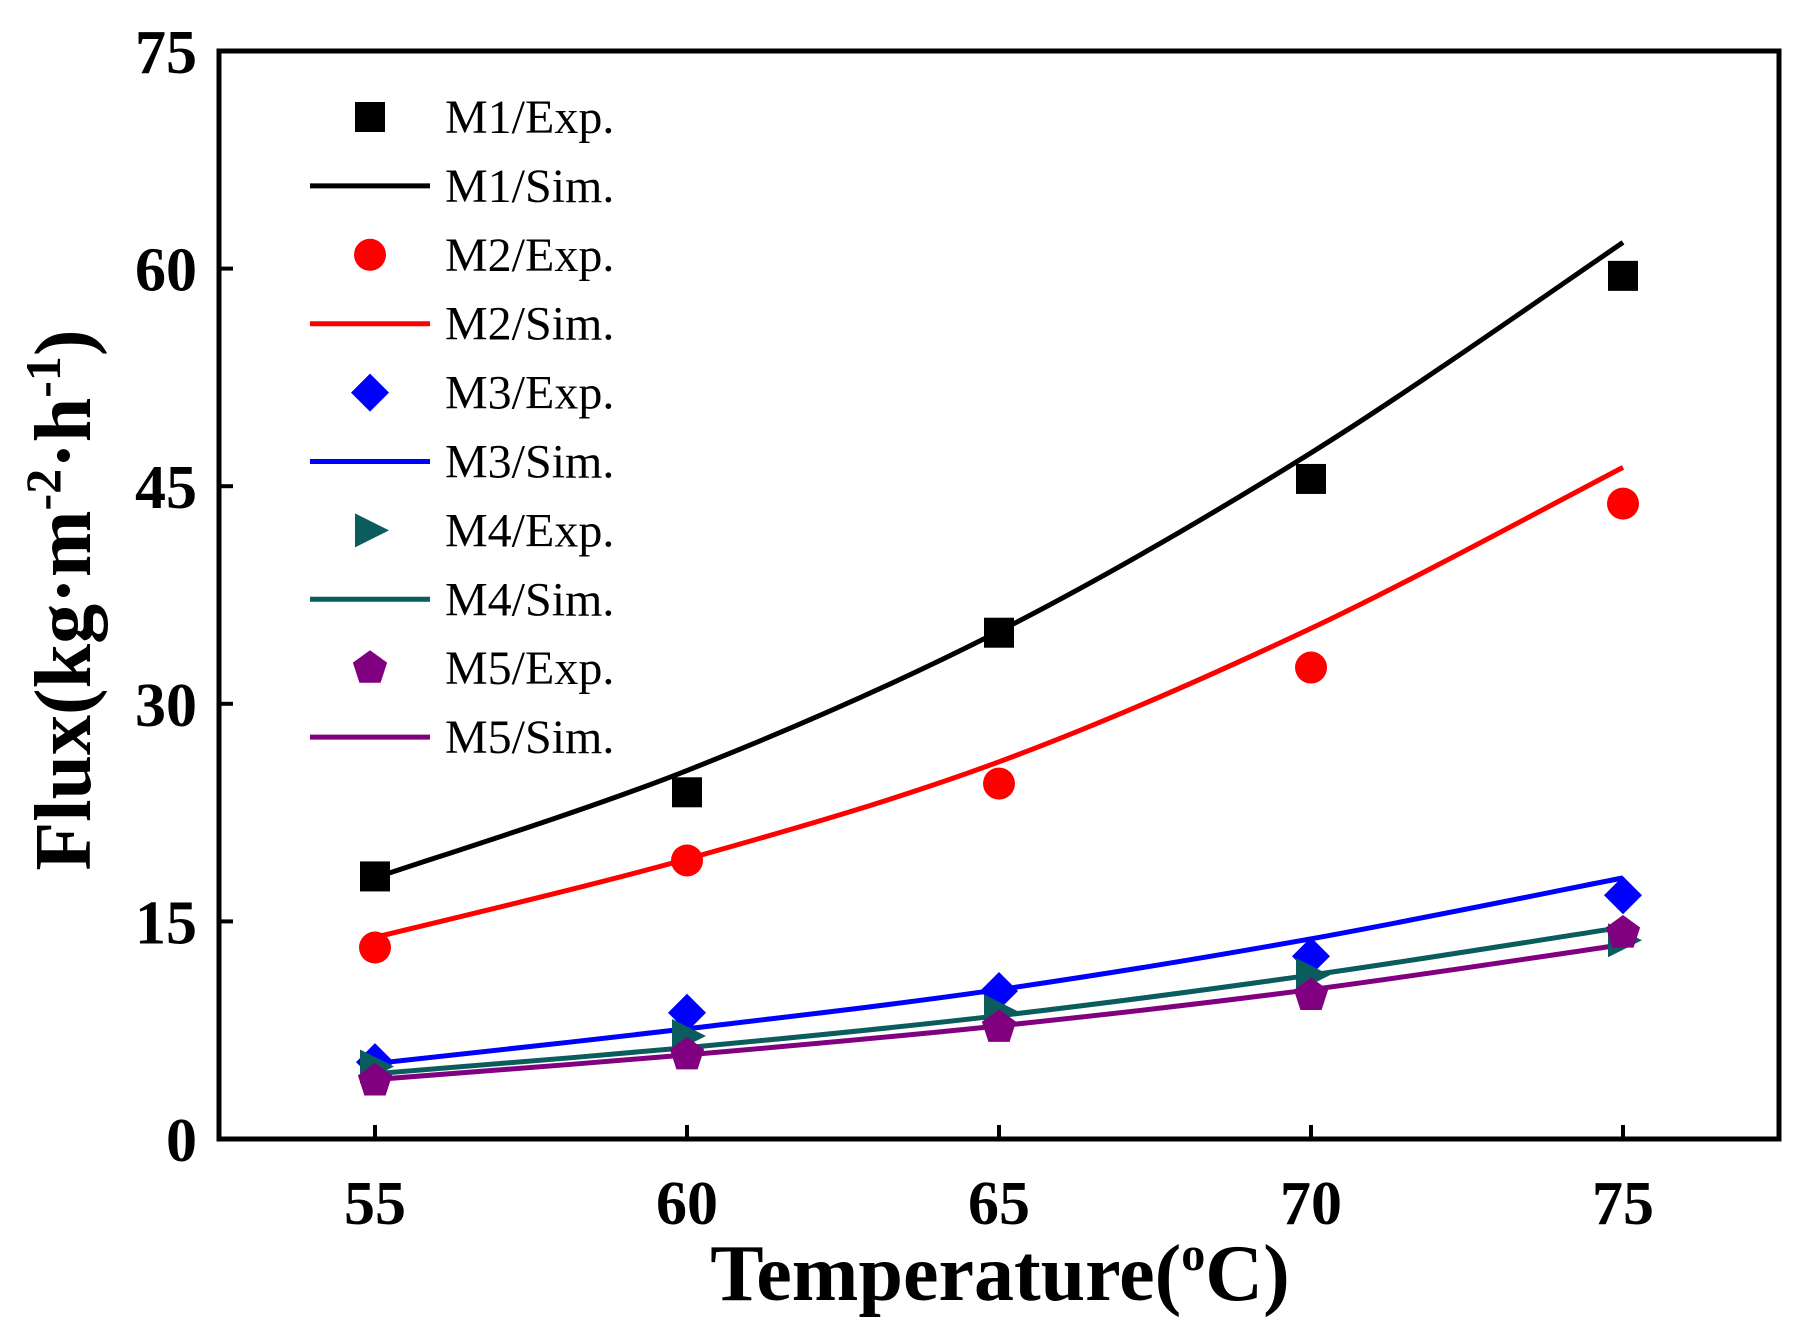  I want to click on y-axis-title-superscript: -2, so click(43, 490).